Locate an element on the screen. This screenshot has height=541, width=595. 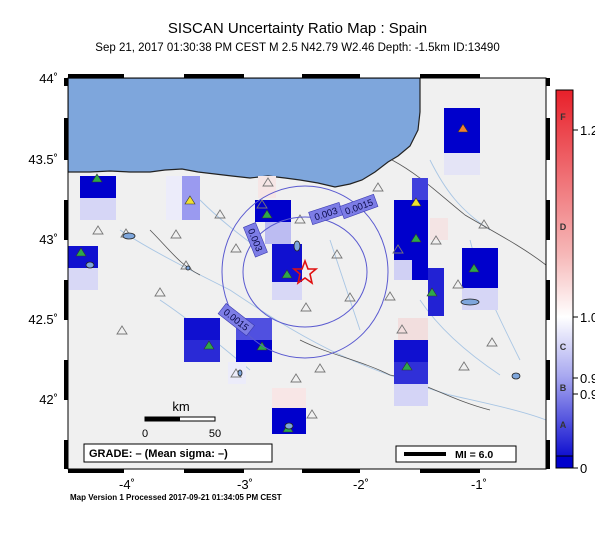
contour-labels: 0.003 0.0015 0.003 0.0015 is located at coordinates (298, 265).